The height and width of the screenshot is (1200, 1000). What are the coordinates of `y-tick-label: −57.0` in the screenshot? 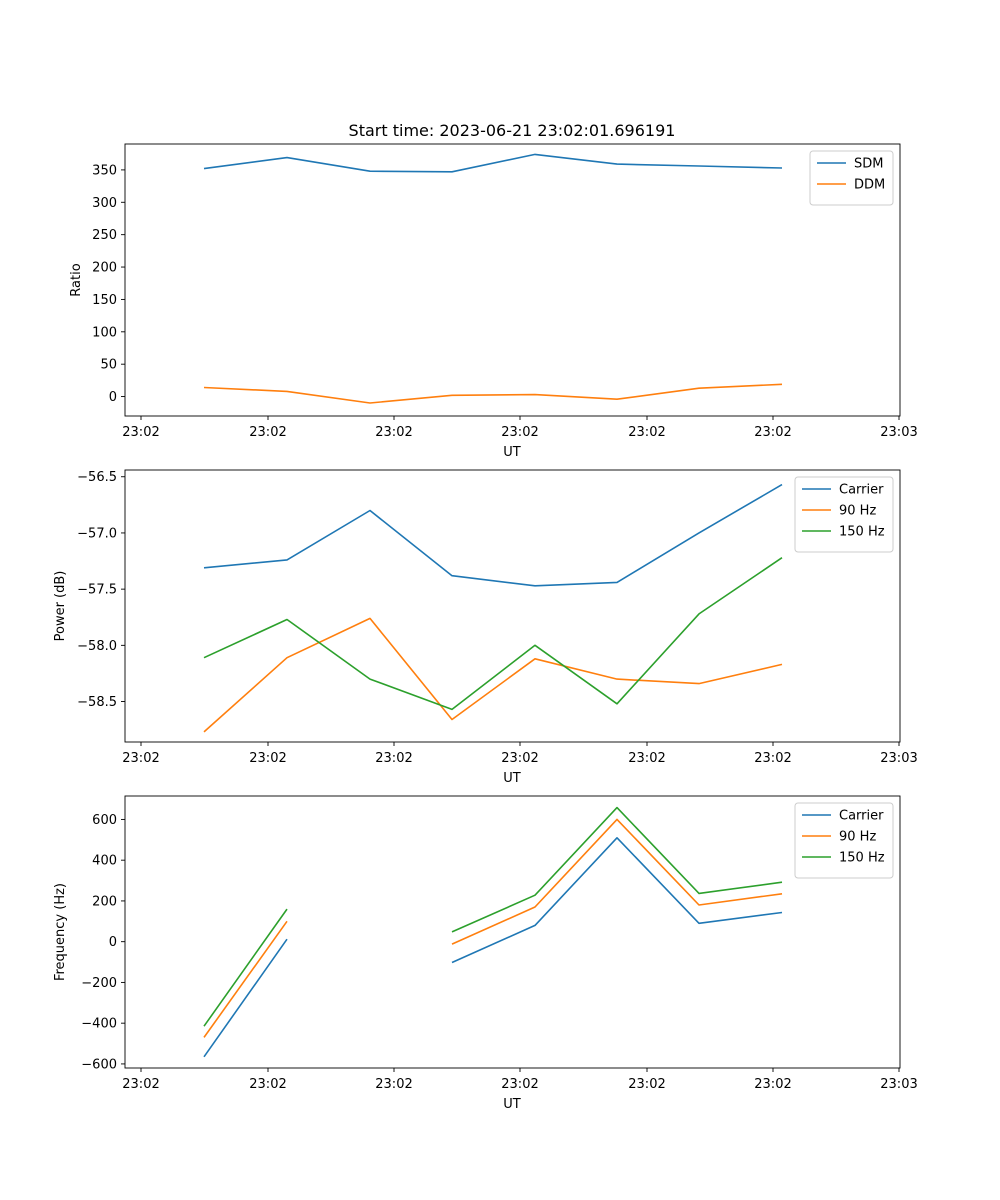 It's located at (97, 533).